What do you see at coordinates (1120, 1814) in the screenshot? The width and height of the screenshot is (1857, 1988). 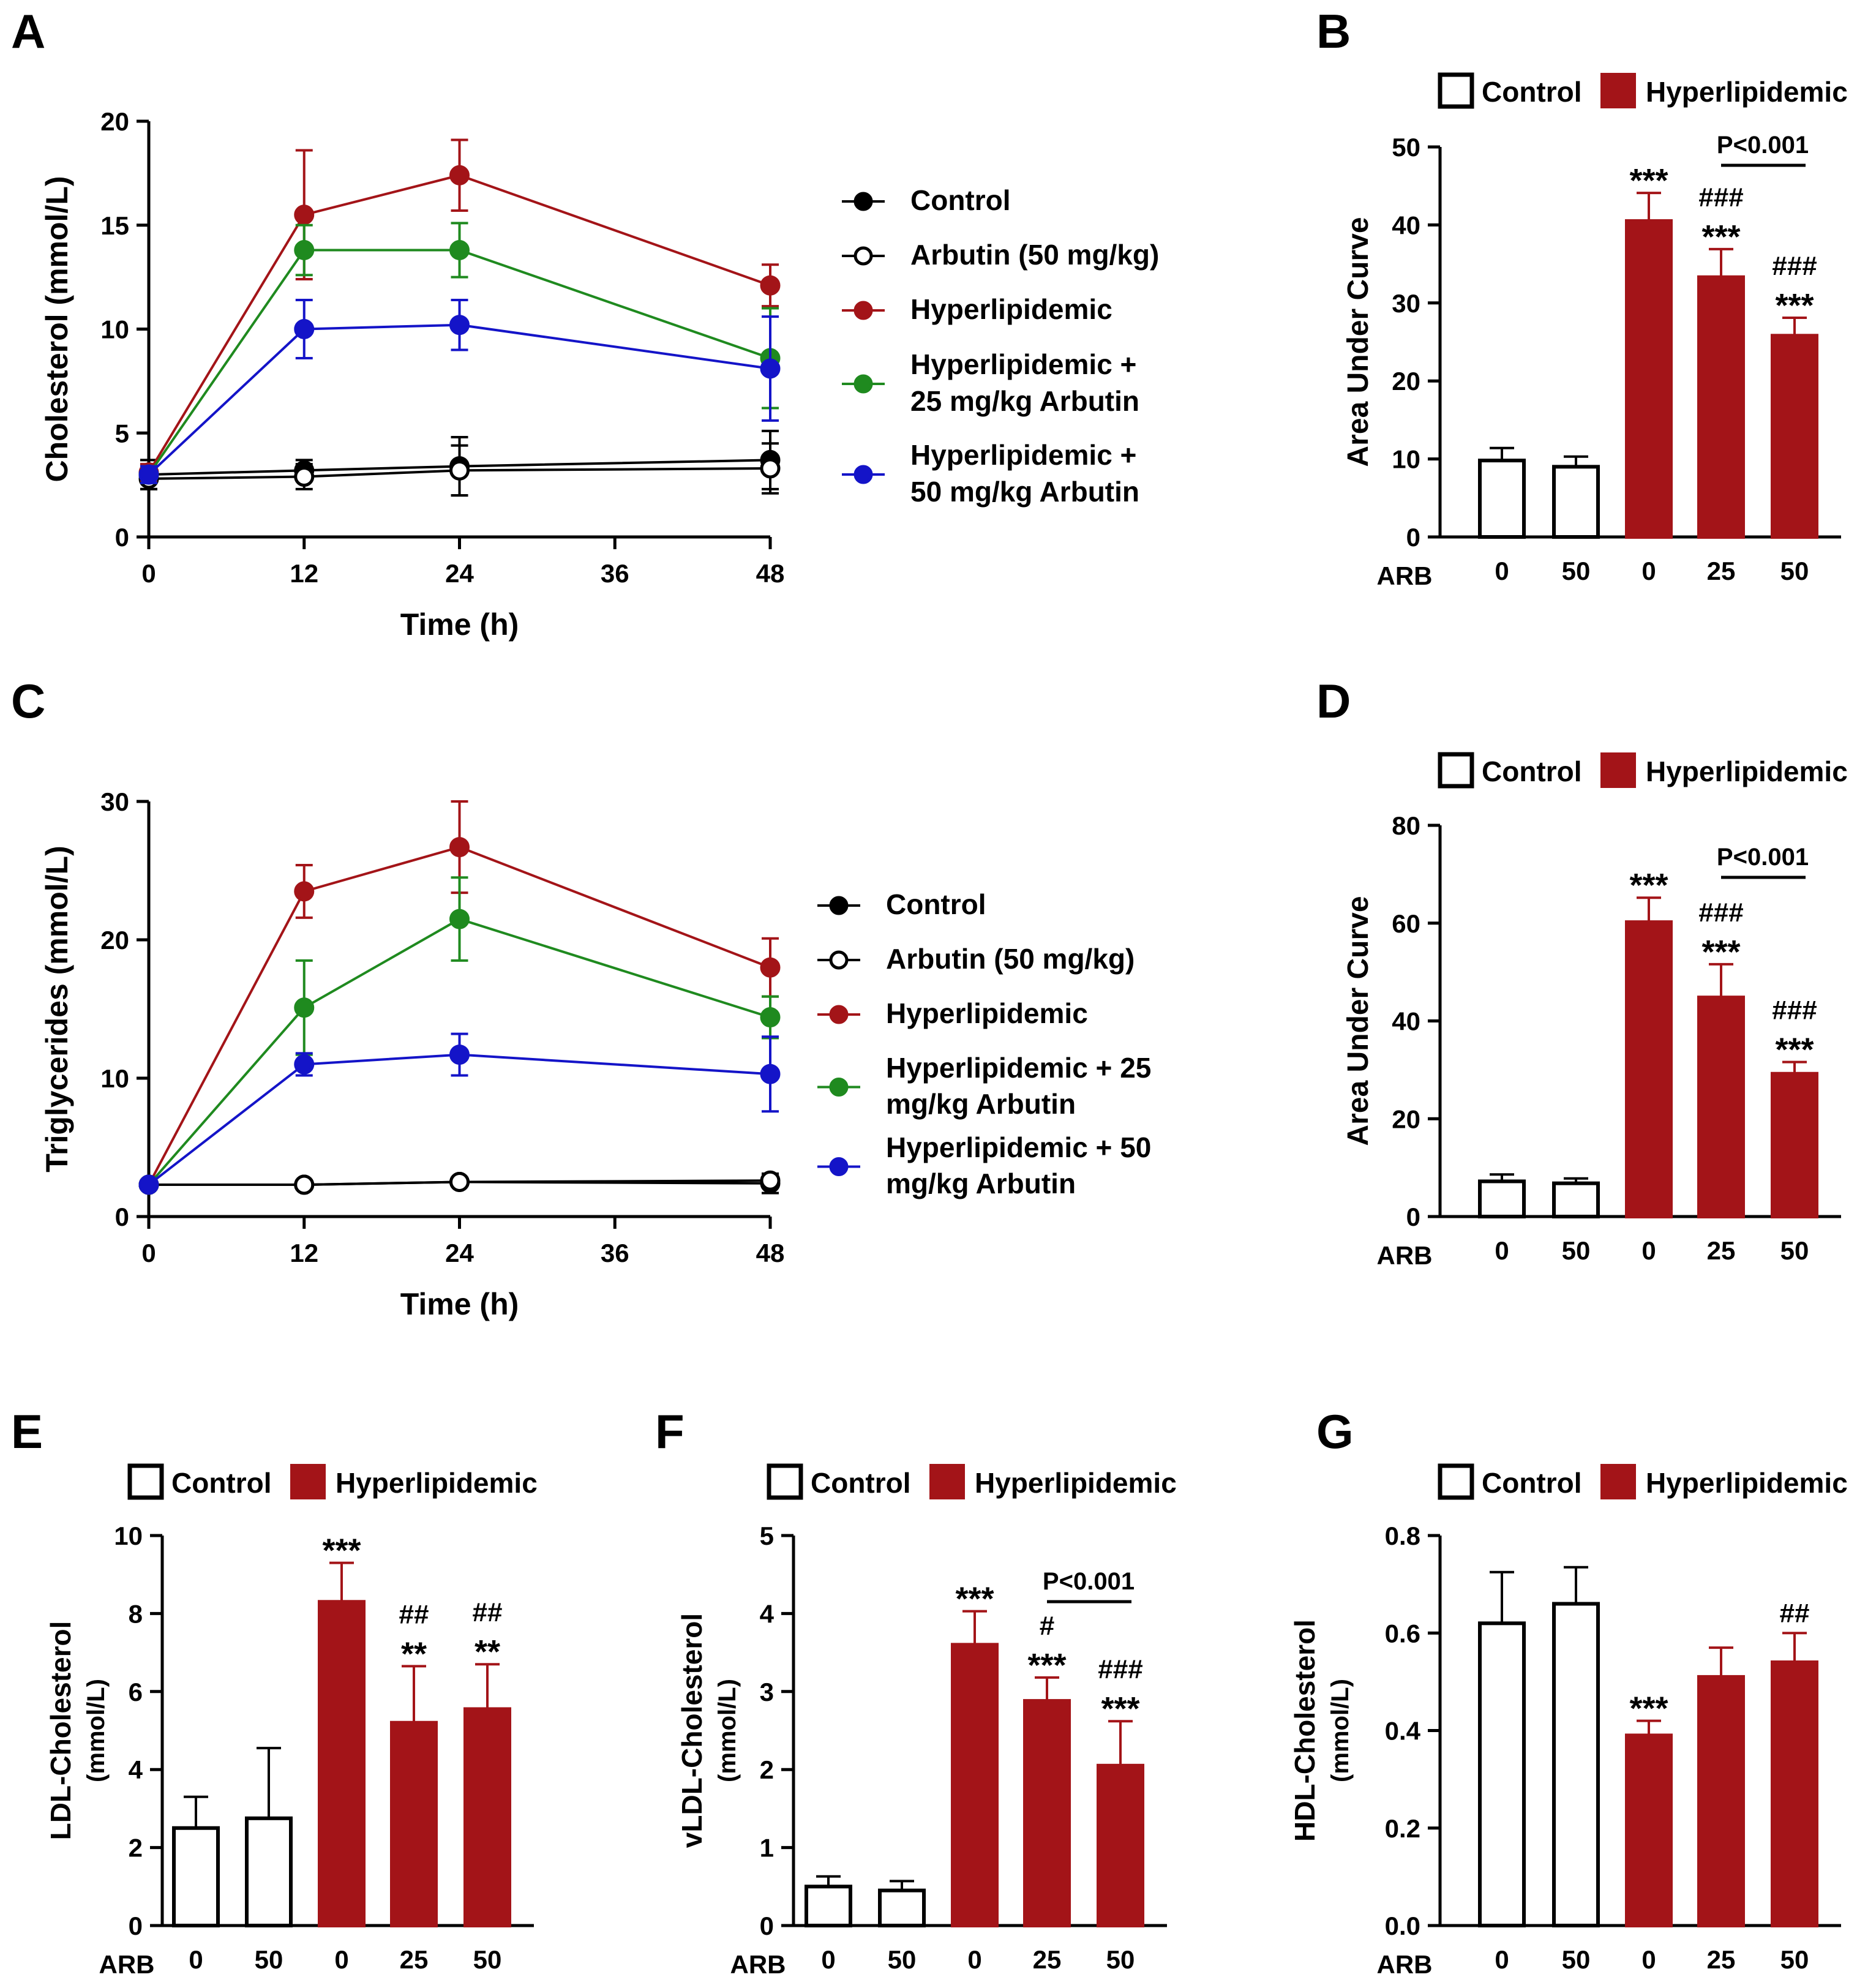 I see `bar-4: 50 ### ***` at bounding box center [1120, 1814].